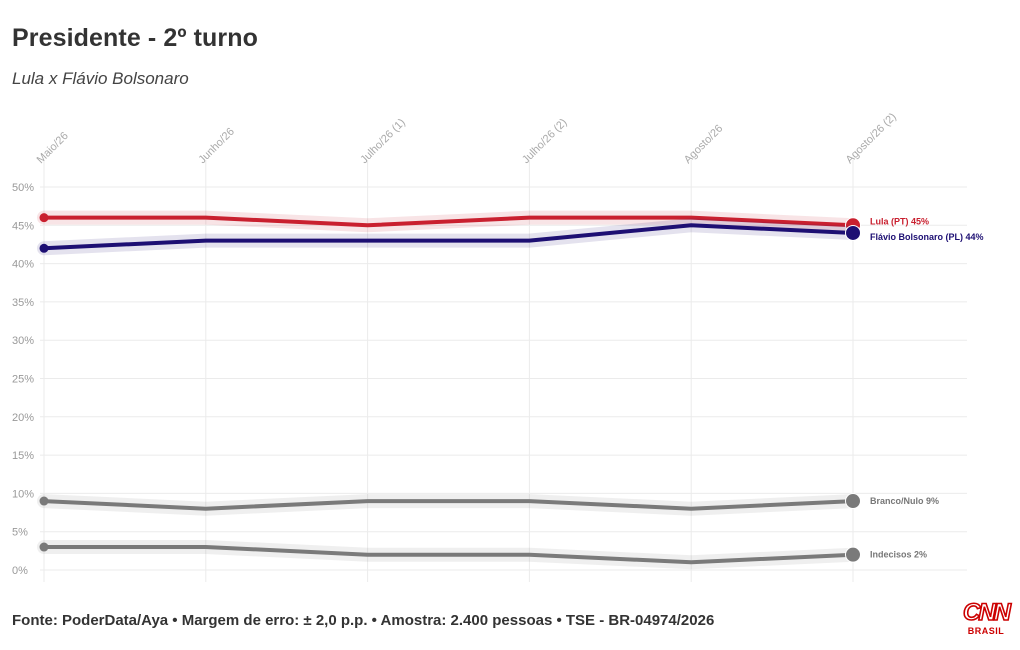  Describe the element at coordinates (53, 148) in the screenshot. I see `x-tick-label-0: Maio/26` at that location.